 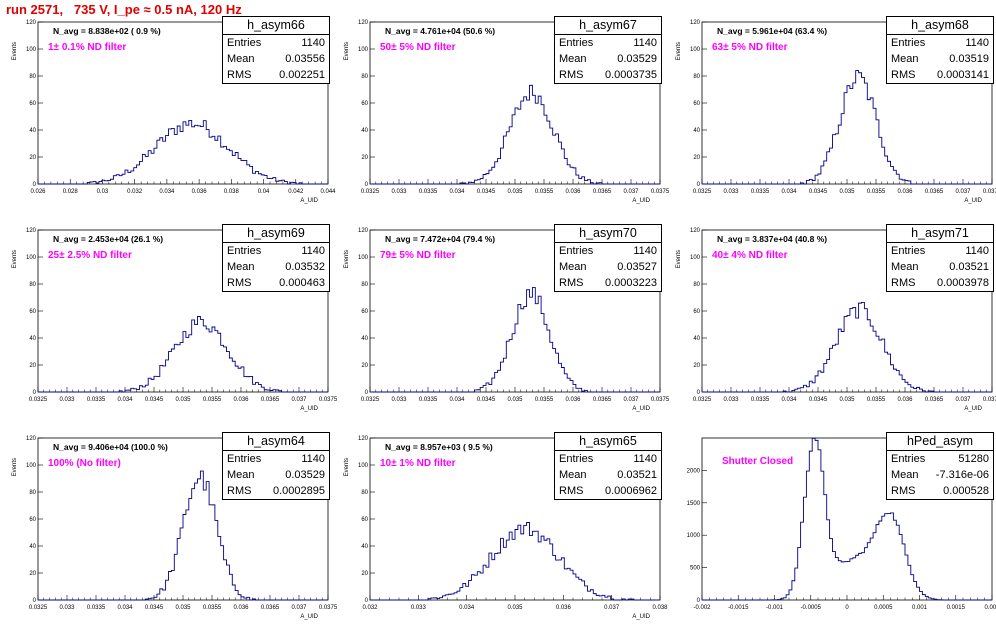 What do you see at coordinates (87, 47) in the screenshot?
I see `filter-note: 1± 0.1% ND filter` at bounding box center [87, 47].